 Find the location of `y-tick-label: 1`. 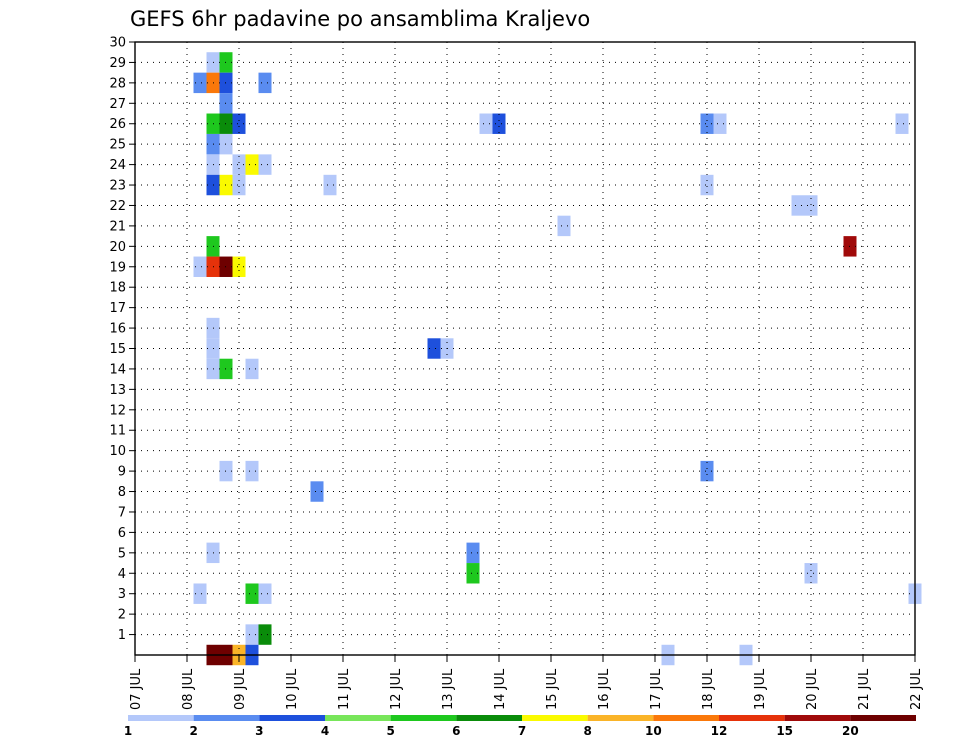

y-tick-label: 1 is located at coordinates (122, 635).